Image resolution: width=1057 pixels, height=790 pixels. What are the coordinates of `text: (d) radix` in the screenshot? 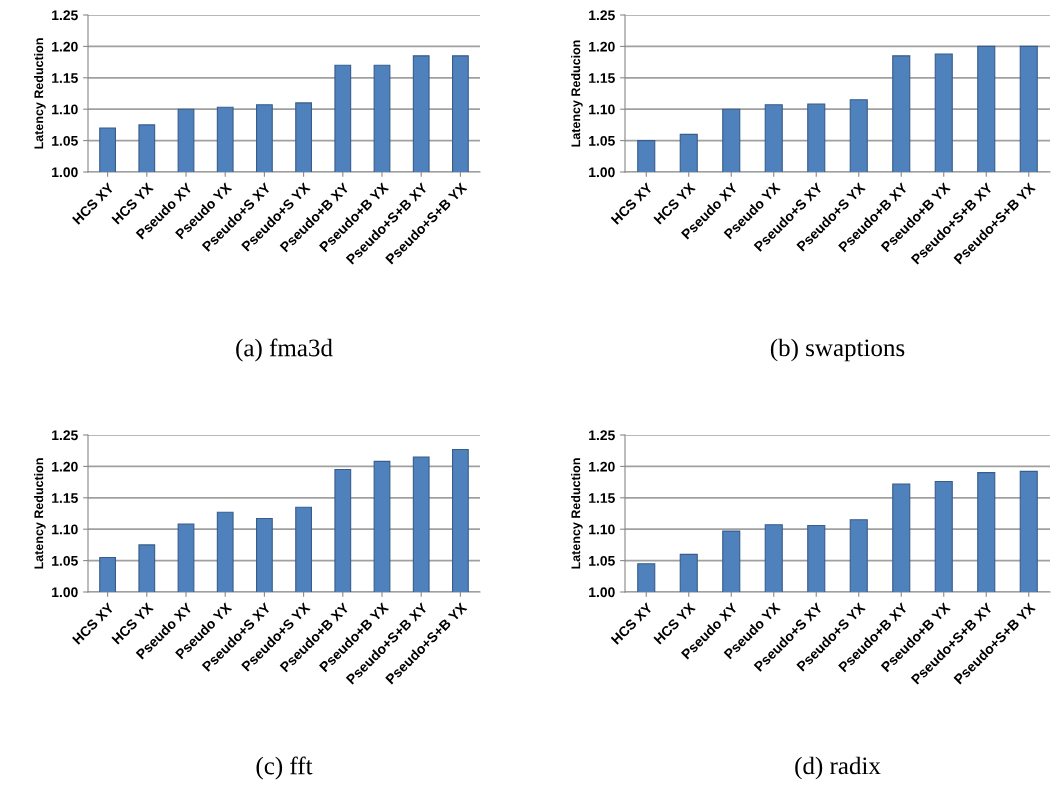 It's located at (838, 768).